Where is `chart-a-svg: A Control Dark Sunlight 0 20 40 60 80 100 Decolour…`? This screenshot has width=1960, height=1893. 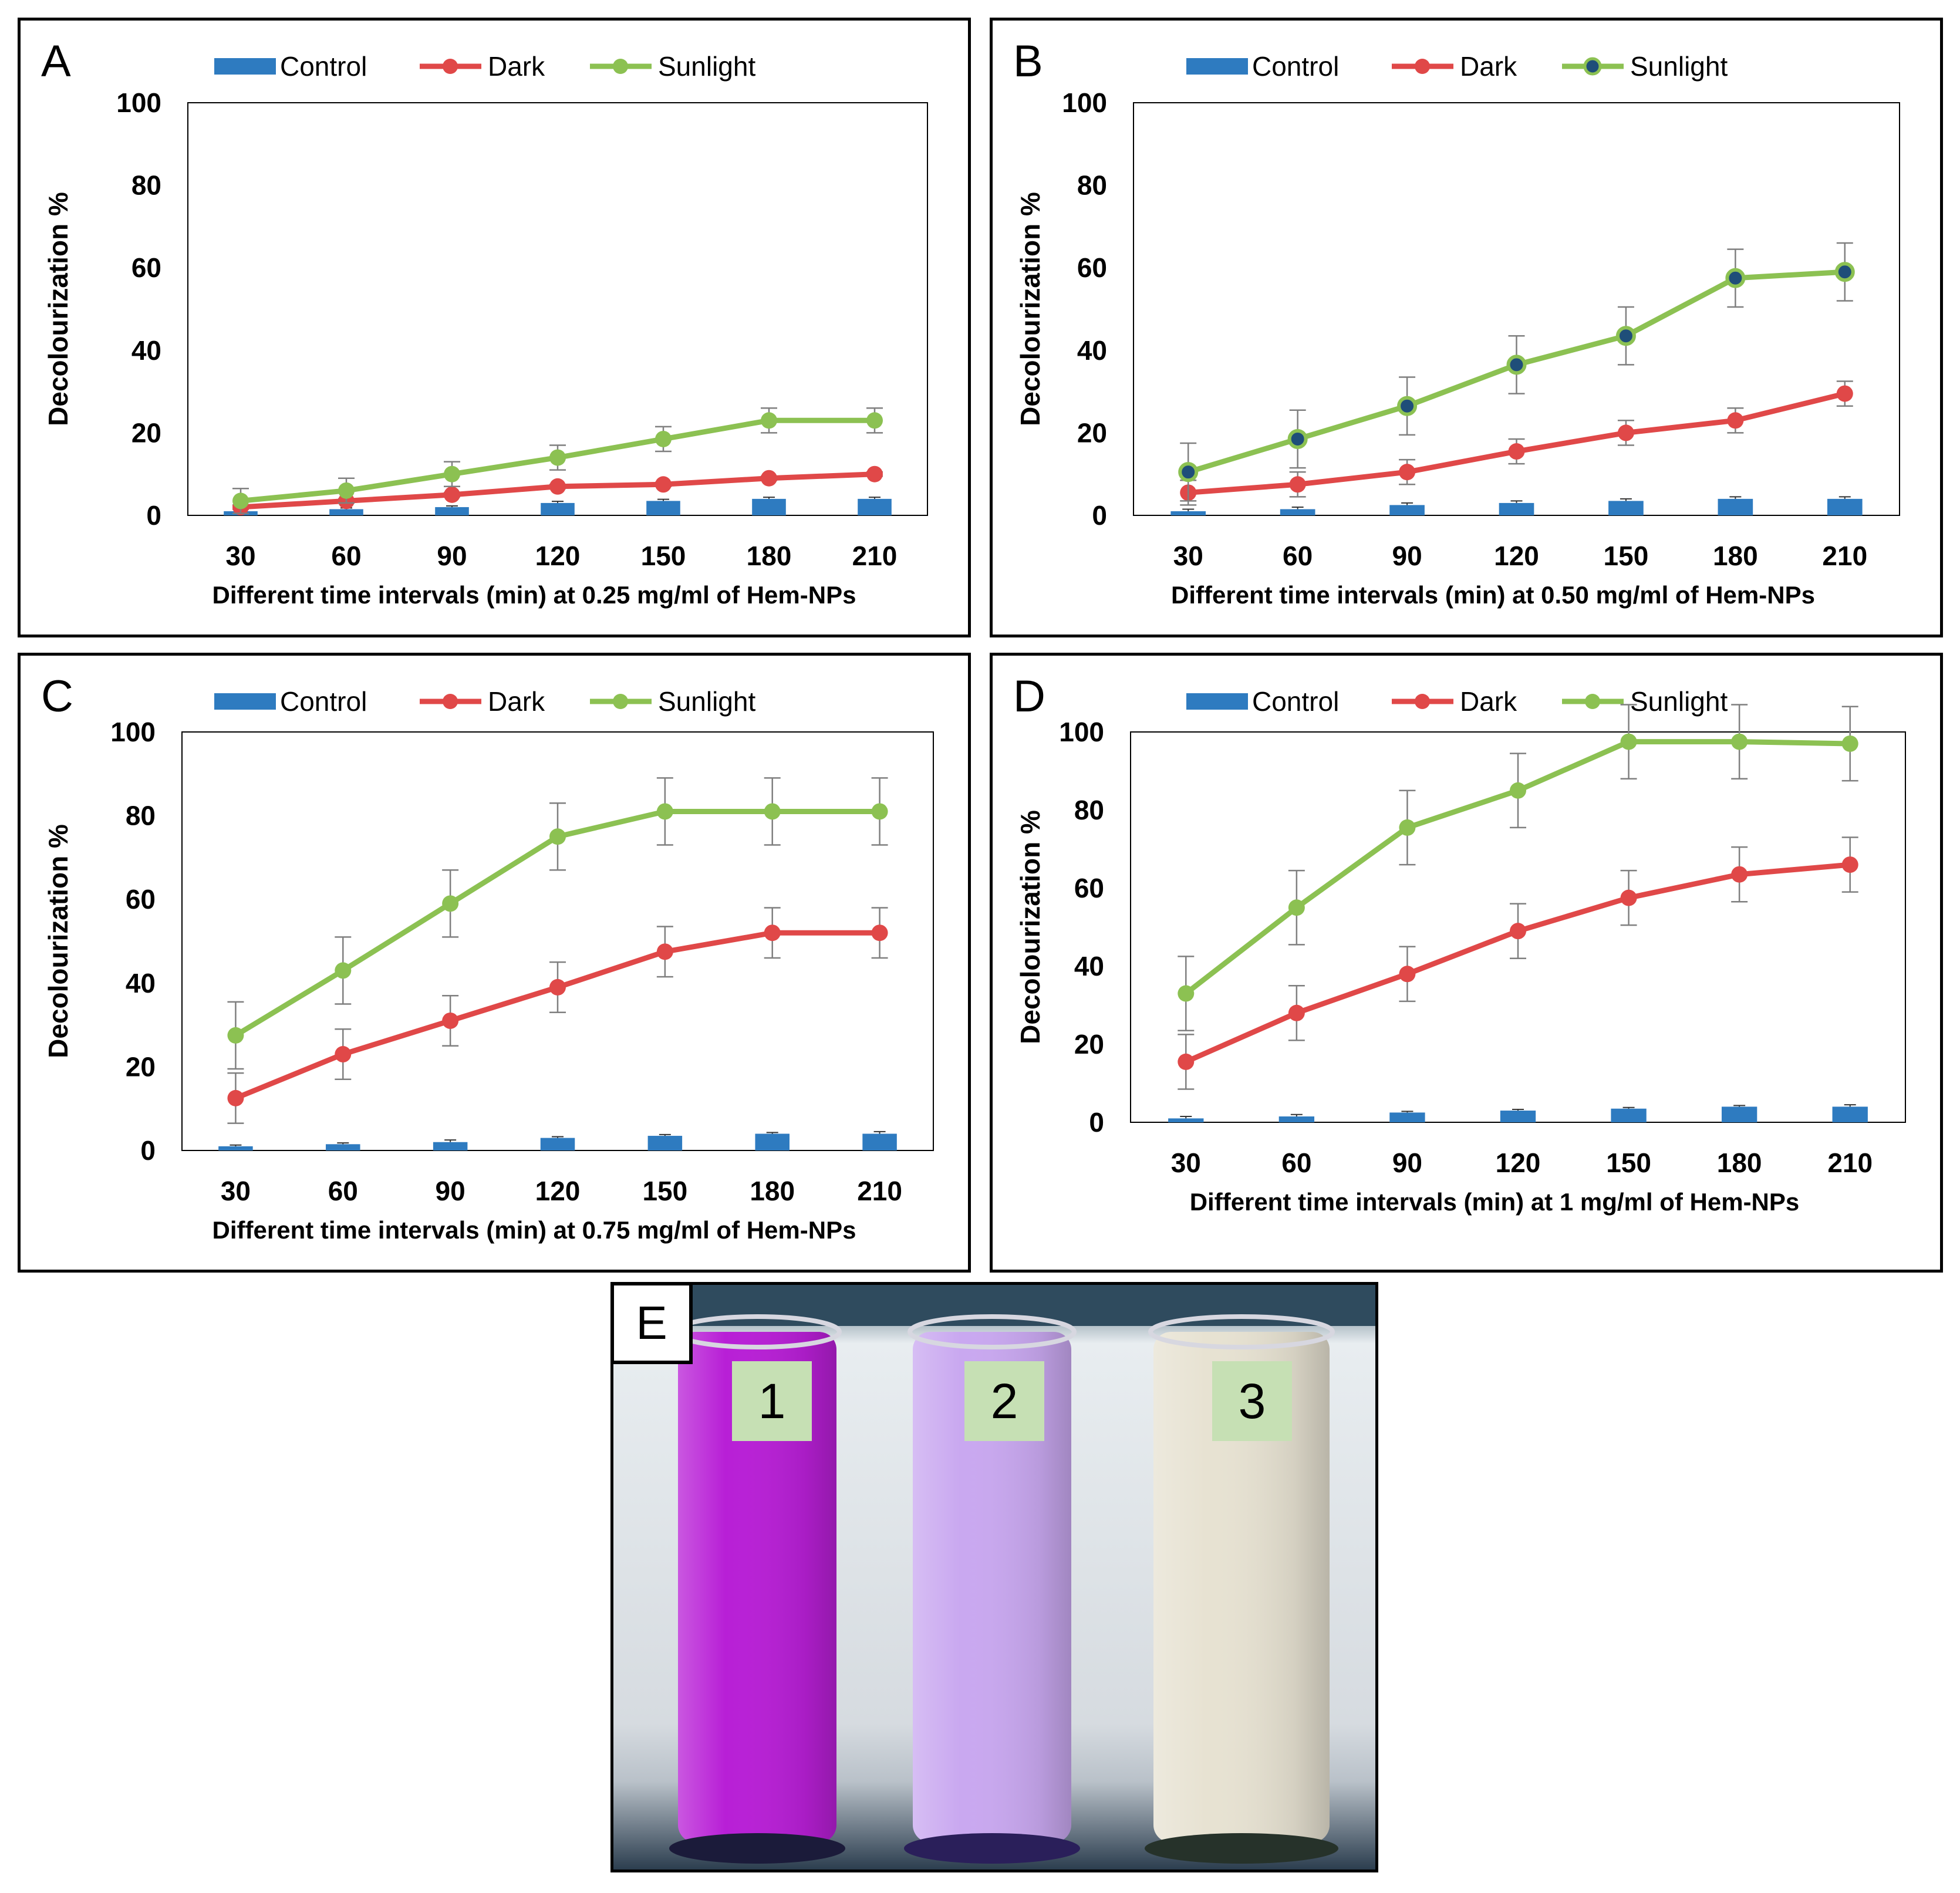
chart-a-svg: A Control Dark Sunlight 0 20 40 60 80 100 Decolour… is located at coordinates (484, 322).